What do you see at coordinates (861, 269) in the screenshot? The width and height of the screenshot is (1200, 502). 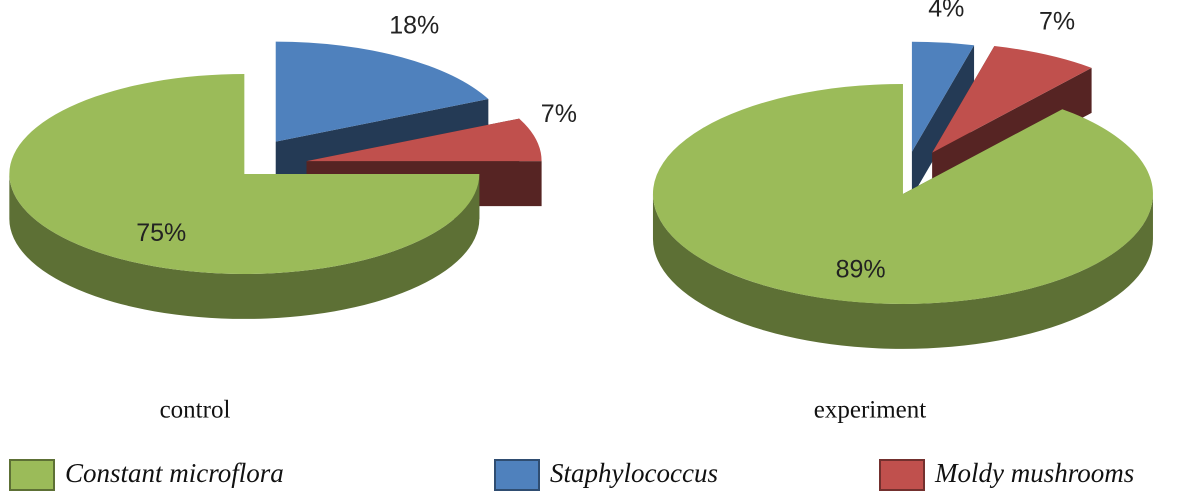 I see `data-label: 89%` at bounding box center [861, 269].